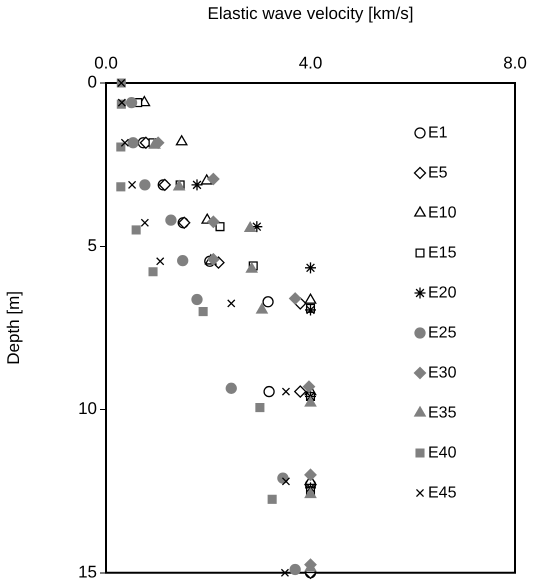 This screenshot has height=586, width=536. I want to click on y-tick-label: 0, so click(92, 82).